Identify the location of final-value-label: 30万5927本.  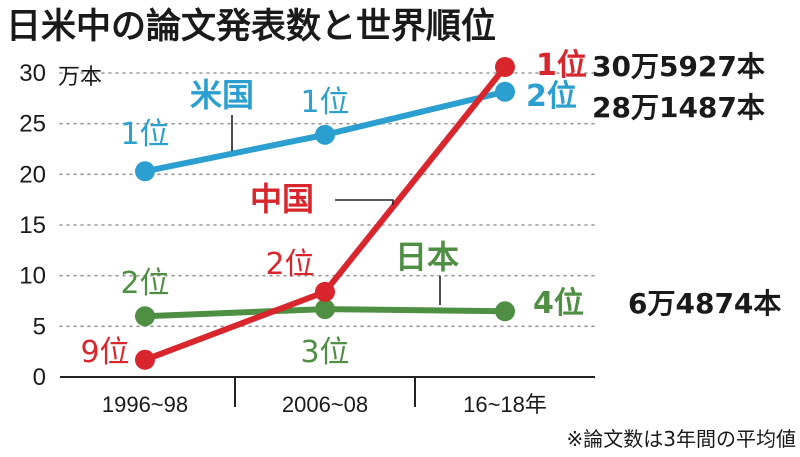
(678, 66).